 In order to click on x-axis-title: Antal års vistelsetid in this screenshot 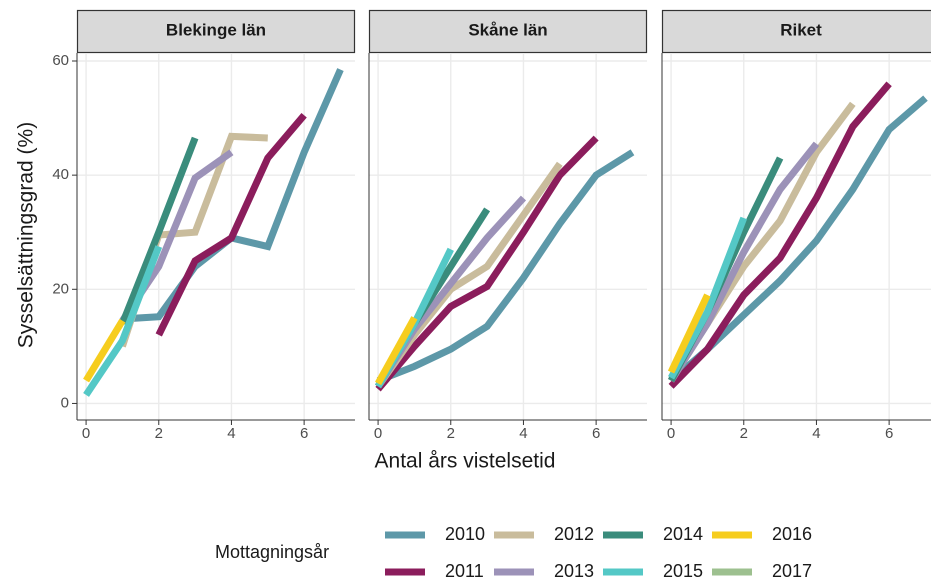, I will do `click(465, 461)`.